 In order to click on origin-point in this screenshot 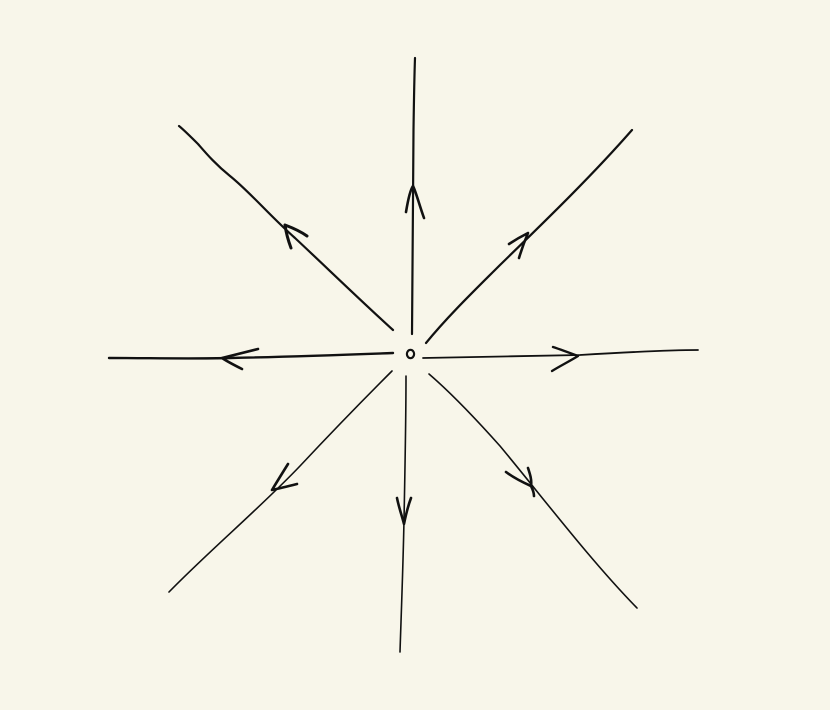, I will do `click(410, 354)`.